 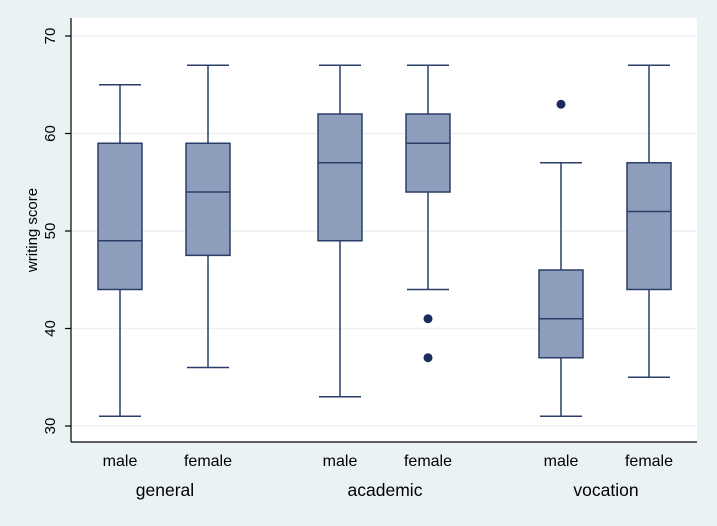 I want to click on box-vocation-female, so click(x=649, y=221).